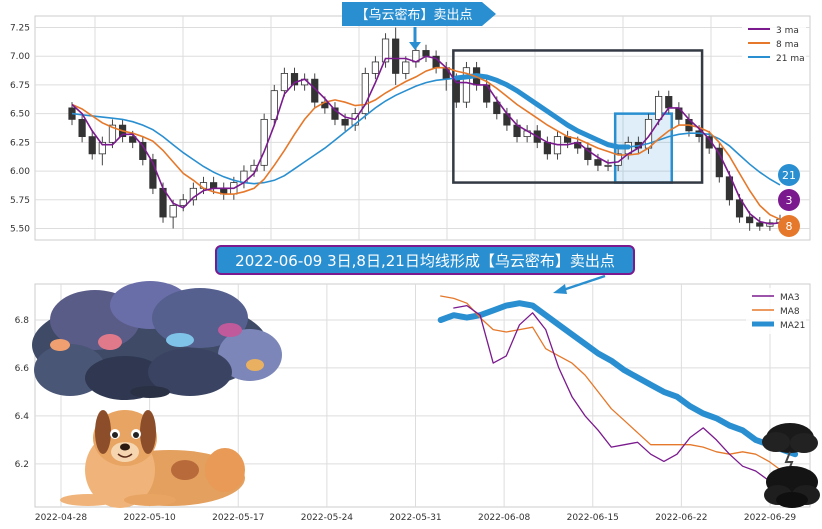  Describe the element at coordinates (560, 289) in the screenshot. I see `bottom-banner-arrowhead` at that location.